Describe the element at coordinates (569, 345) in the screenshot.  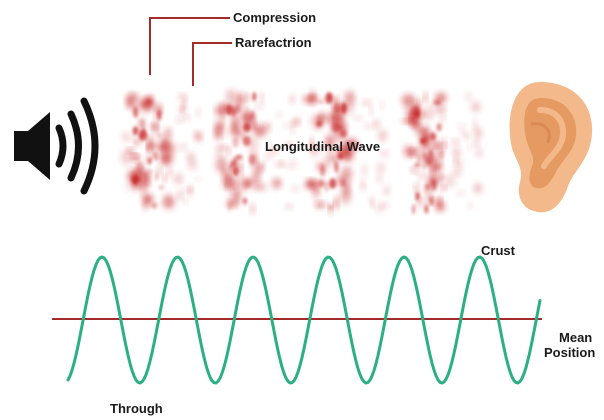
I see `mean-position-label: Mean Position` at that location.